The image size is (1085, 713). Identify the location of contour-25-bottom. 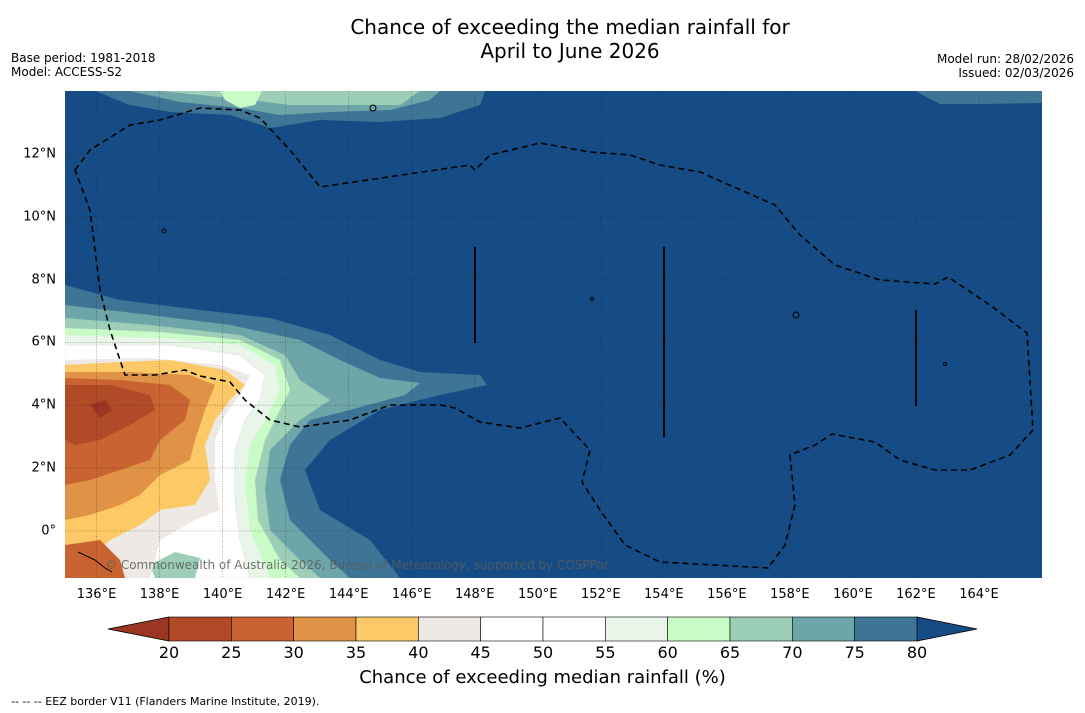
(95, 559).